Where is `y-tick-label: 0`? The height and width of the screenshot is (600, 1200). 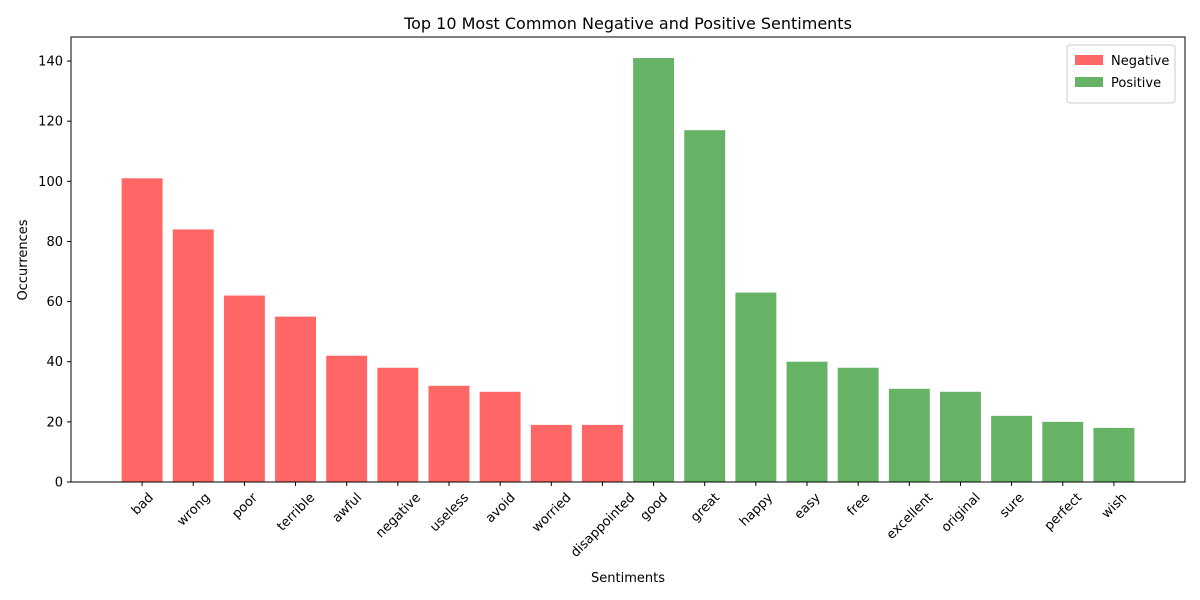 y-tick-label: 0 is located at coordinates (59, 483).